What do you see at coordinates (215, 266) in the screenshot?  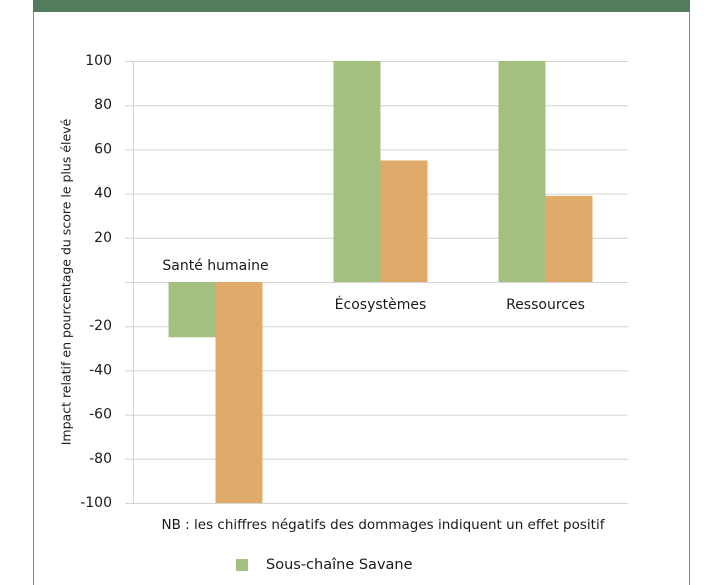 I see `x-tick-label: Santé humaine` at bounding box center [215, 266].